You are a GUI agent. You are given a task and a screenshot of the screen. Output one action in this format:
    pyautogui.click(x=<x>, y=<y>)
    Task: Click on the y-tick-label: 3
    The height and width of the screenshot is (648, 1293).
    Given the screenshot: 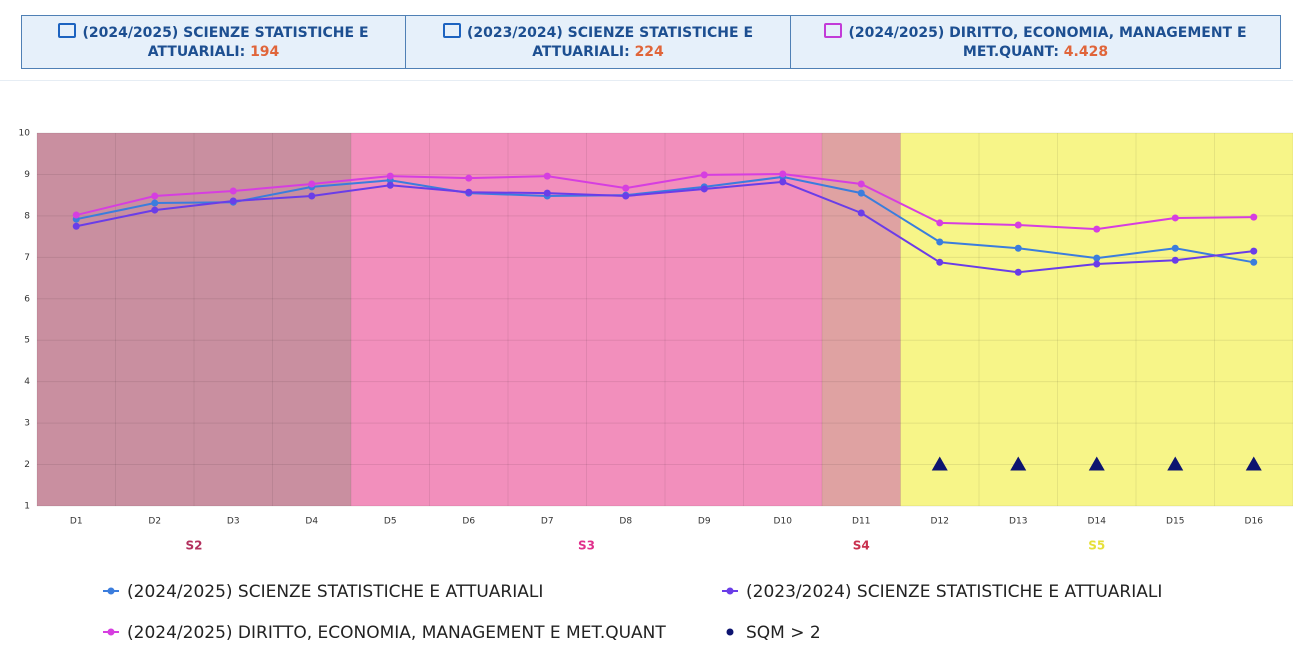 What is the action you would take?
    pyautogui.click(x=27, y=424)
    